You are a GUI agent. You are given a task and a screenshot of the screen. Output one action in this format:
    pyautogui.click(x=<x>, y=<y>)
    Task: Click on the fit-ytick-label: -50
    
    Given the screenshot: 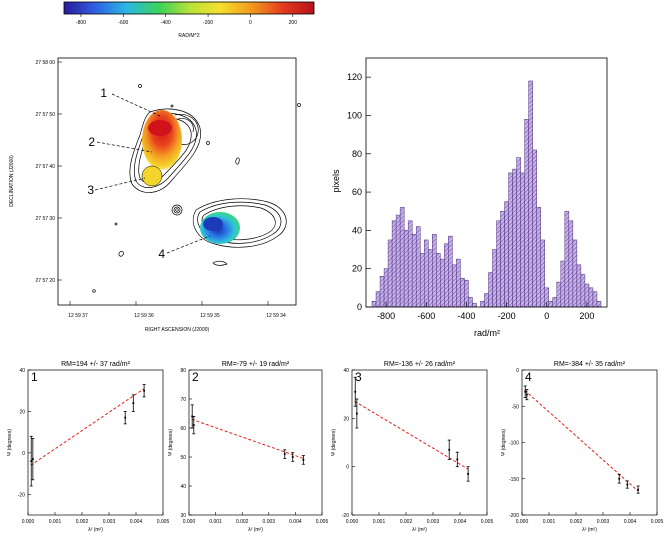 What is the action you would take?
    pyautogui.click(x=515, y=407)
    